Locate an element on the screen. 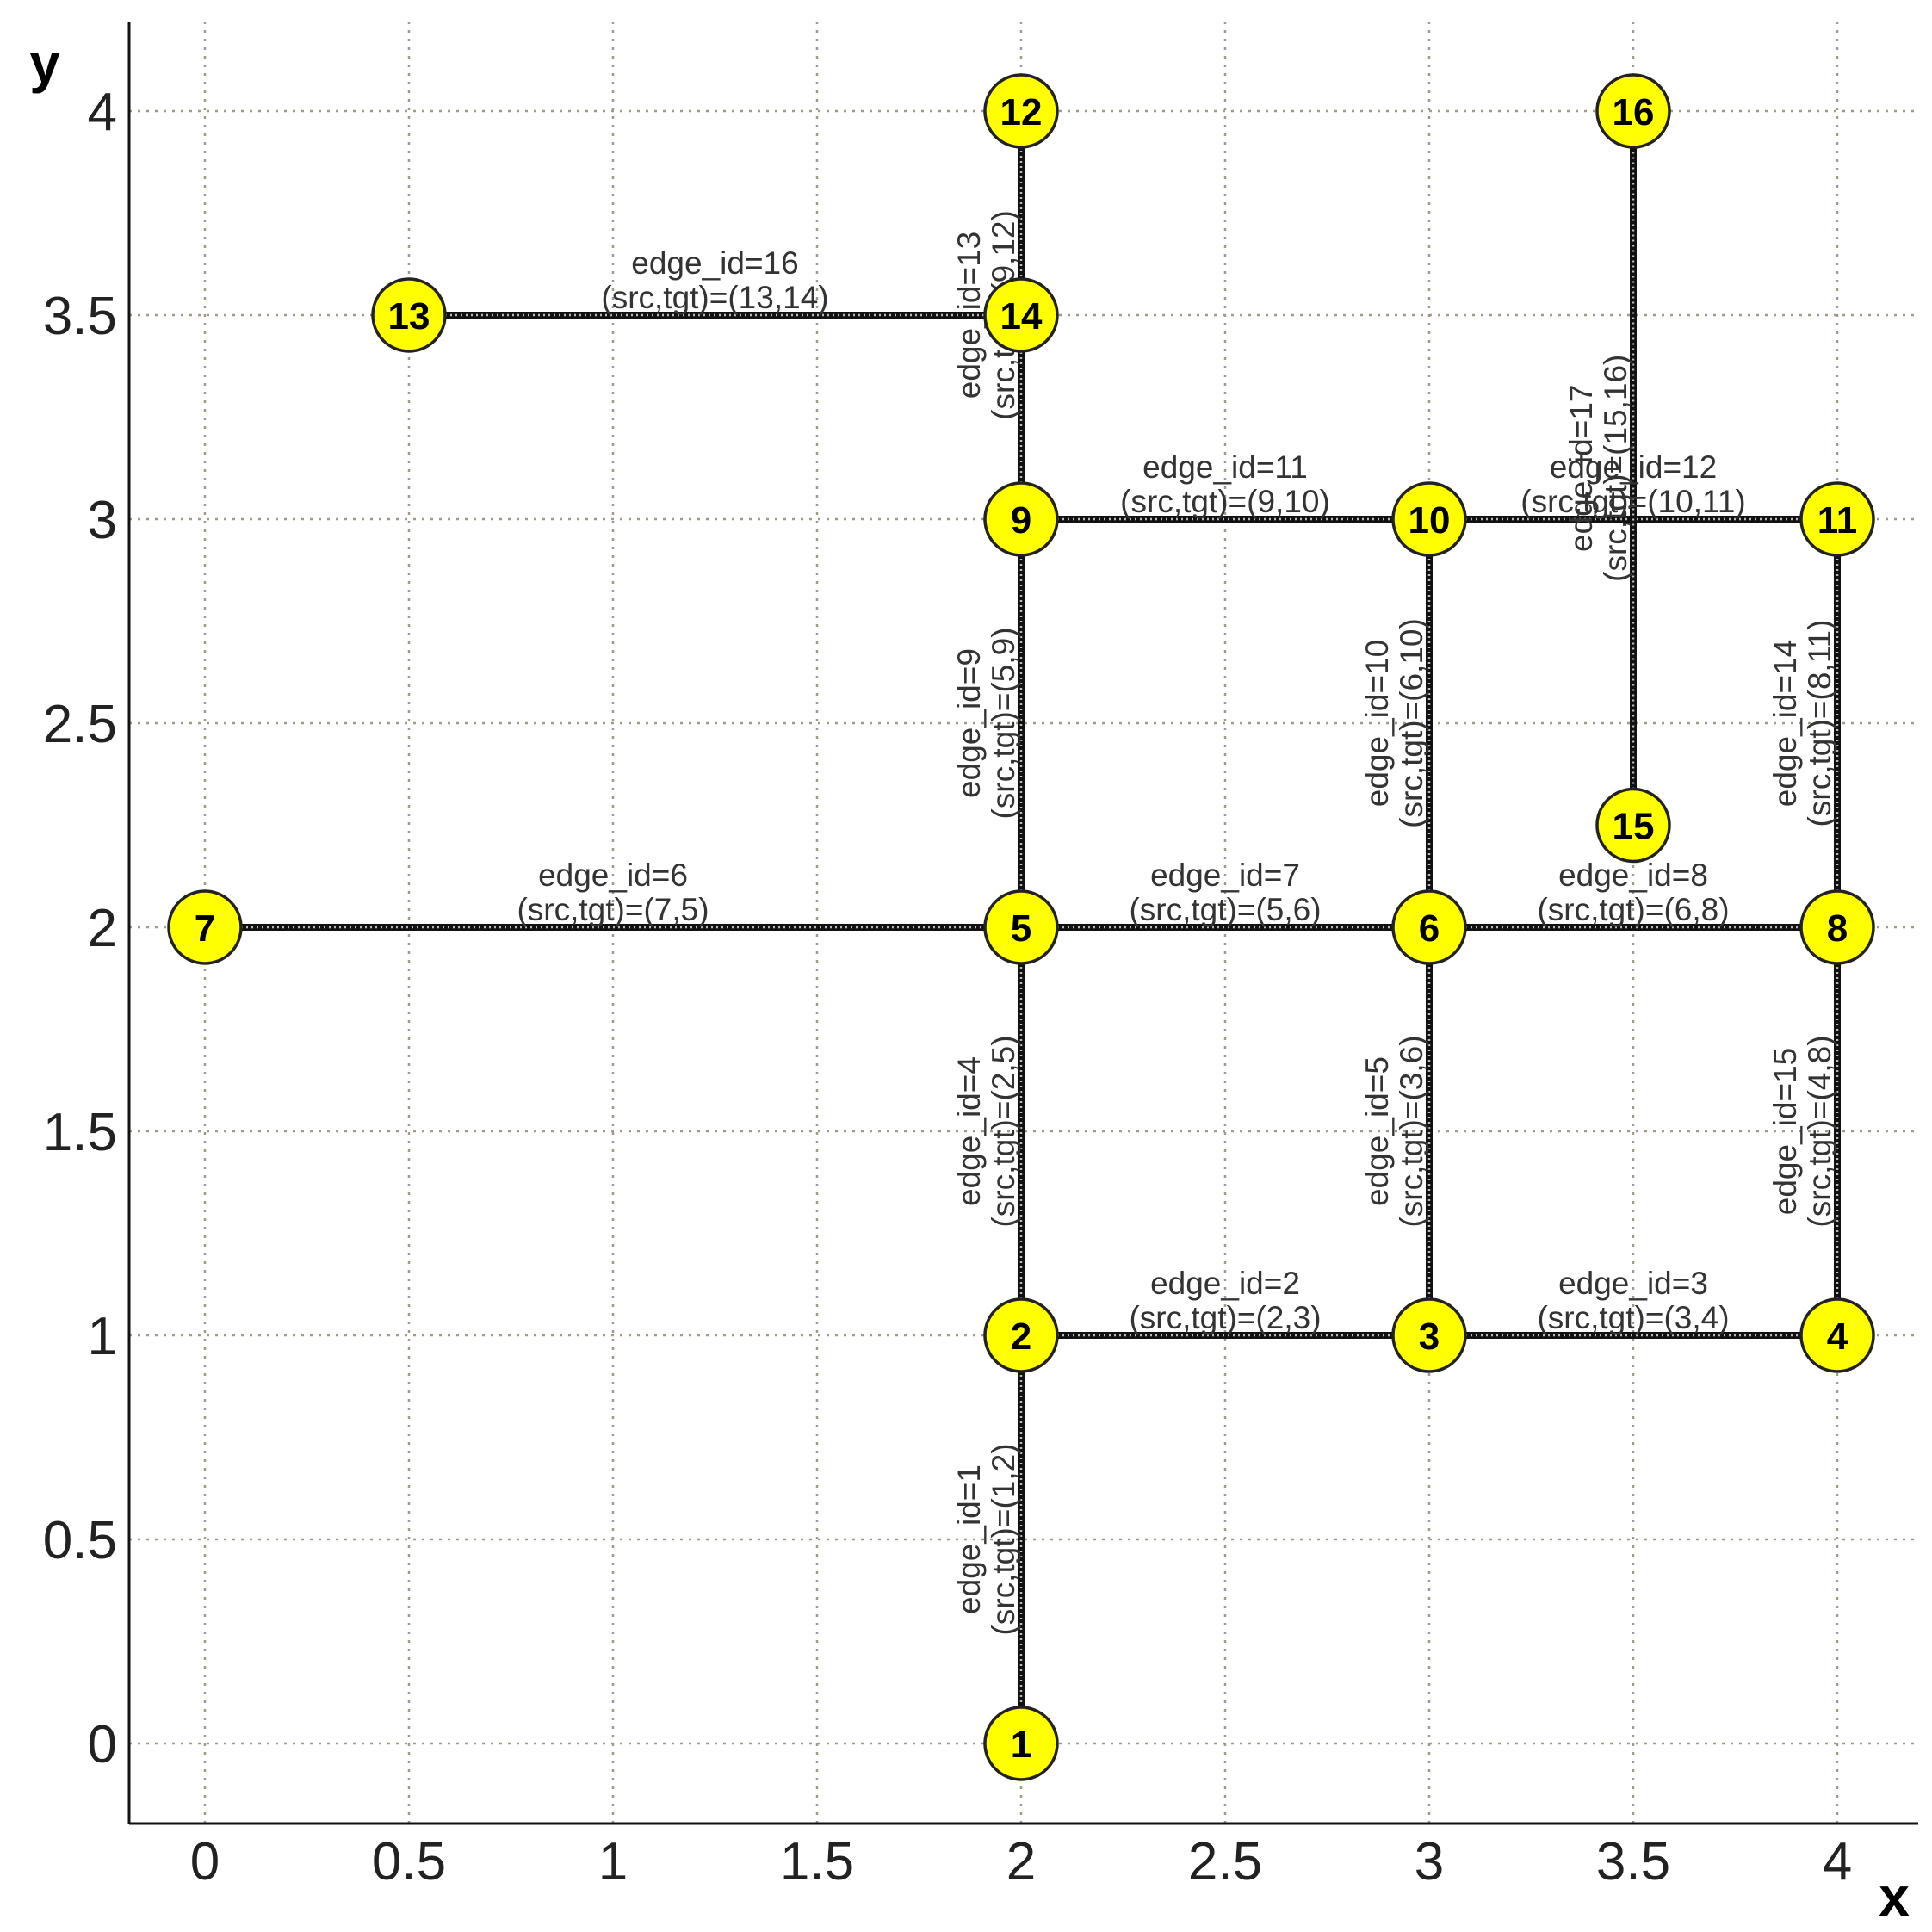 Image resolution: width=1932 pixels, height=1932 pixels. node-label: 2 is located at coordinates (1021, 1337).